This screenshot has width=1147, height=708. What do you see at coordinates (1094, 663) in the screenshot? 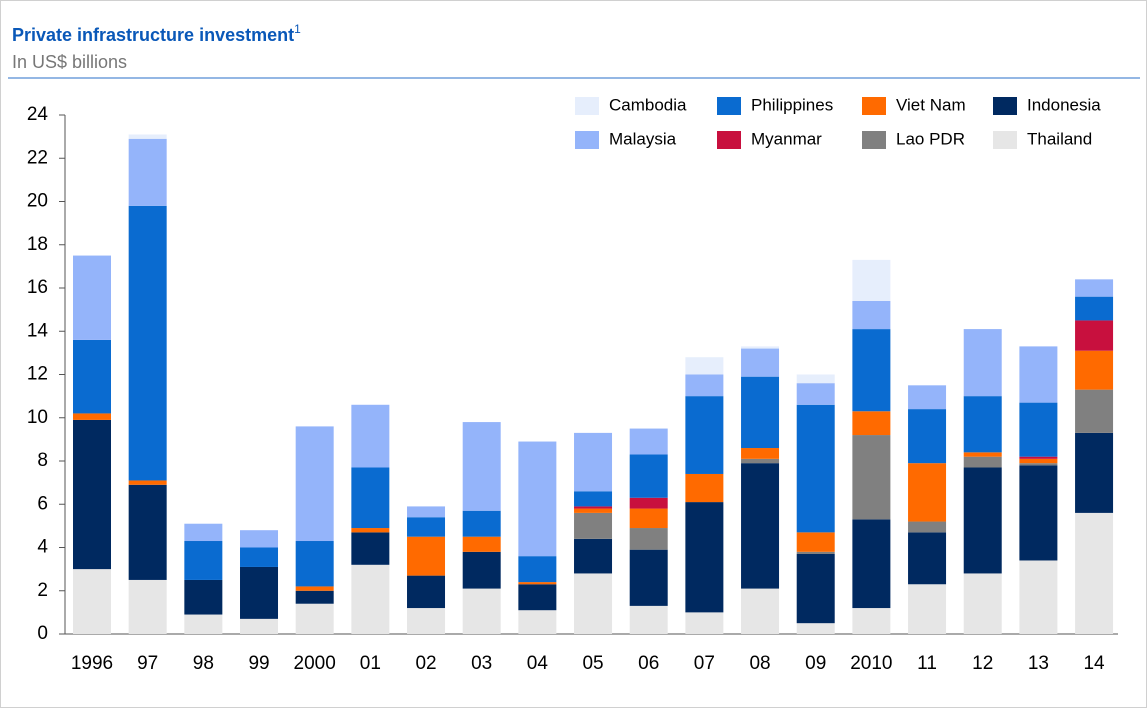
I see `x-tick-label: 14` at bounding box center [1094, 663].